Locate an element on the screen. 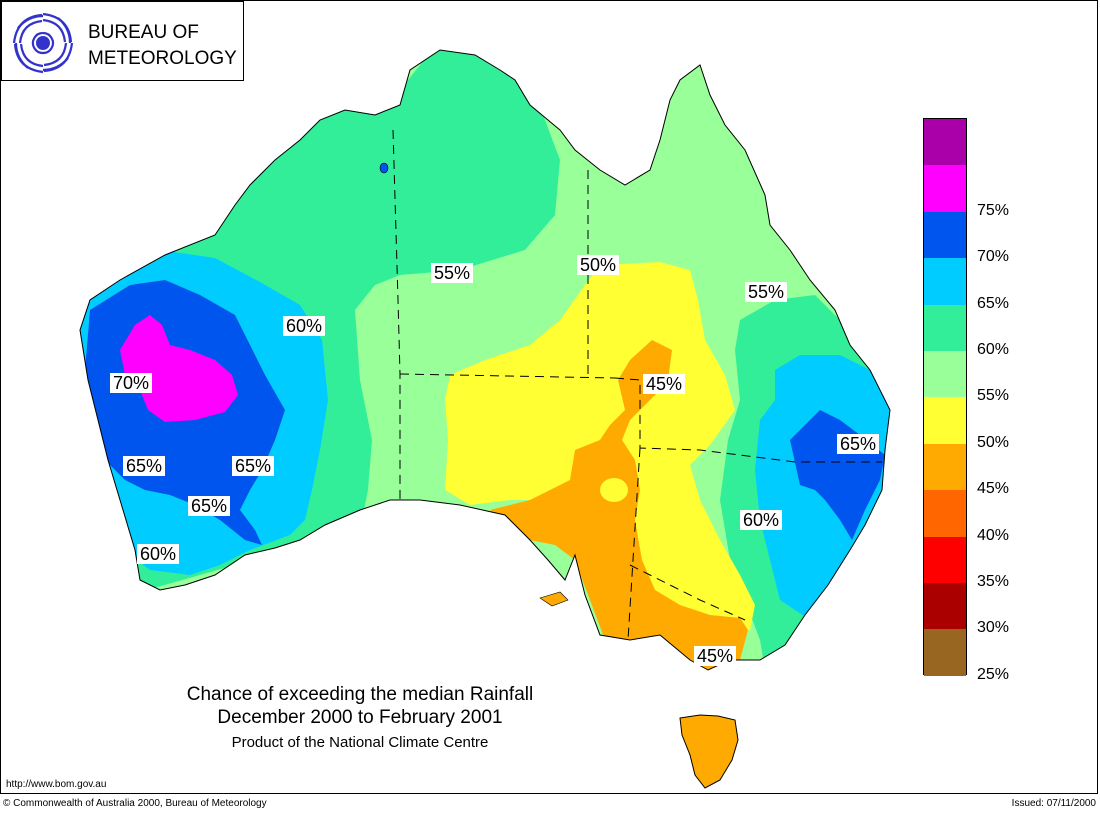 The height and width of the screenshot is (813, 1100). bom-logo: BUREAU OF METEOROLOGY is located at coordinates (122, 41).